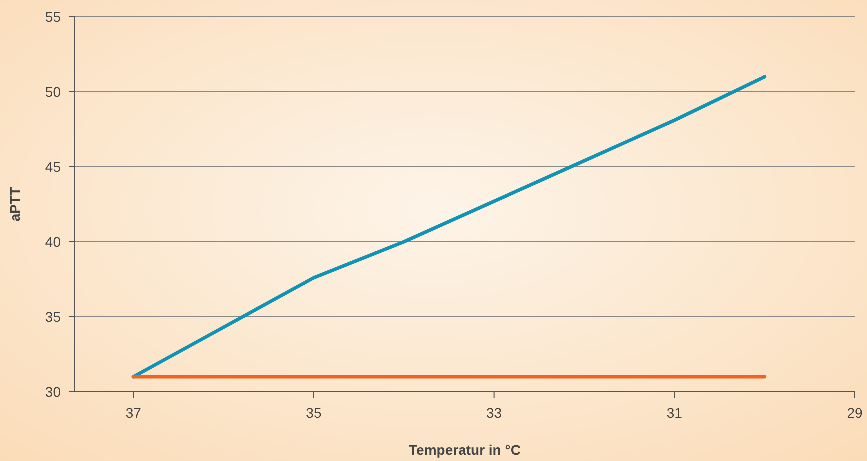 The width and height of the screenshot is (867, 461). I want to click on y-tick-label: 50, so click(53, 92).